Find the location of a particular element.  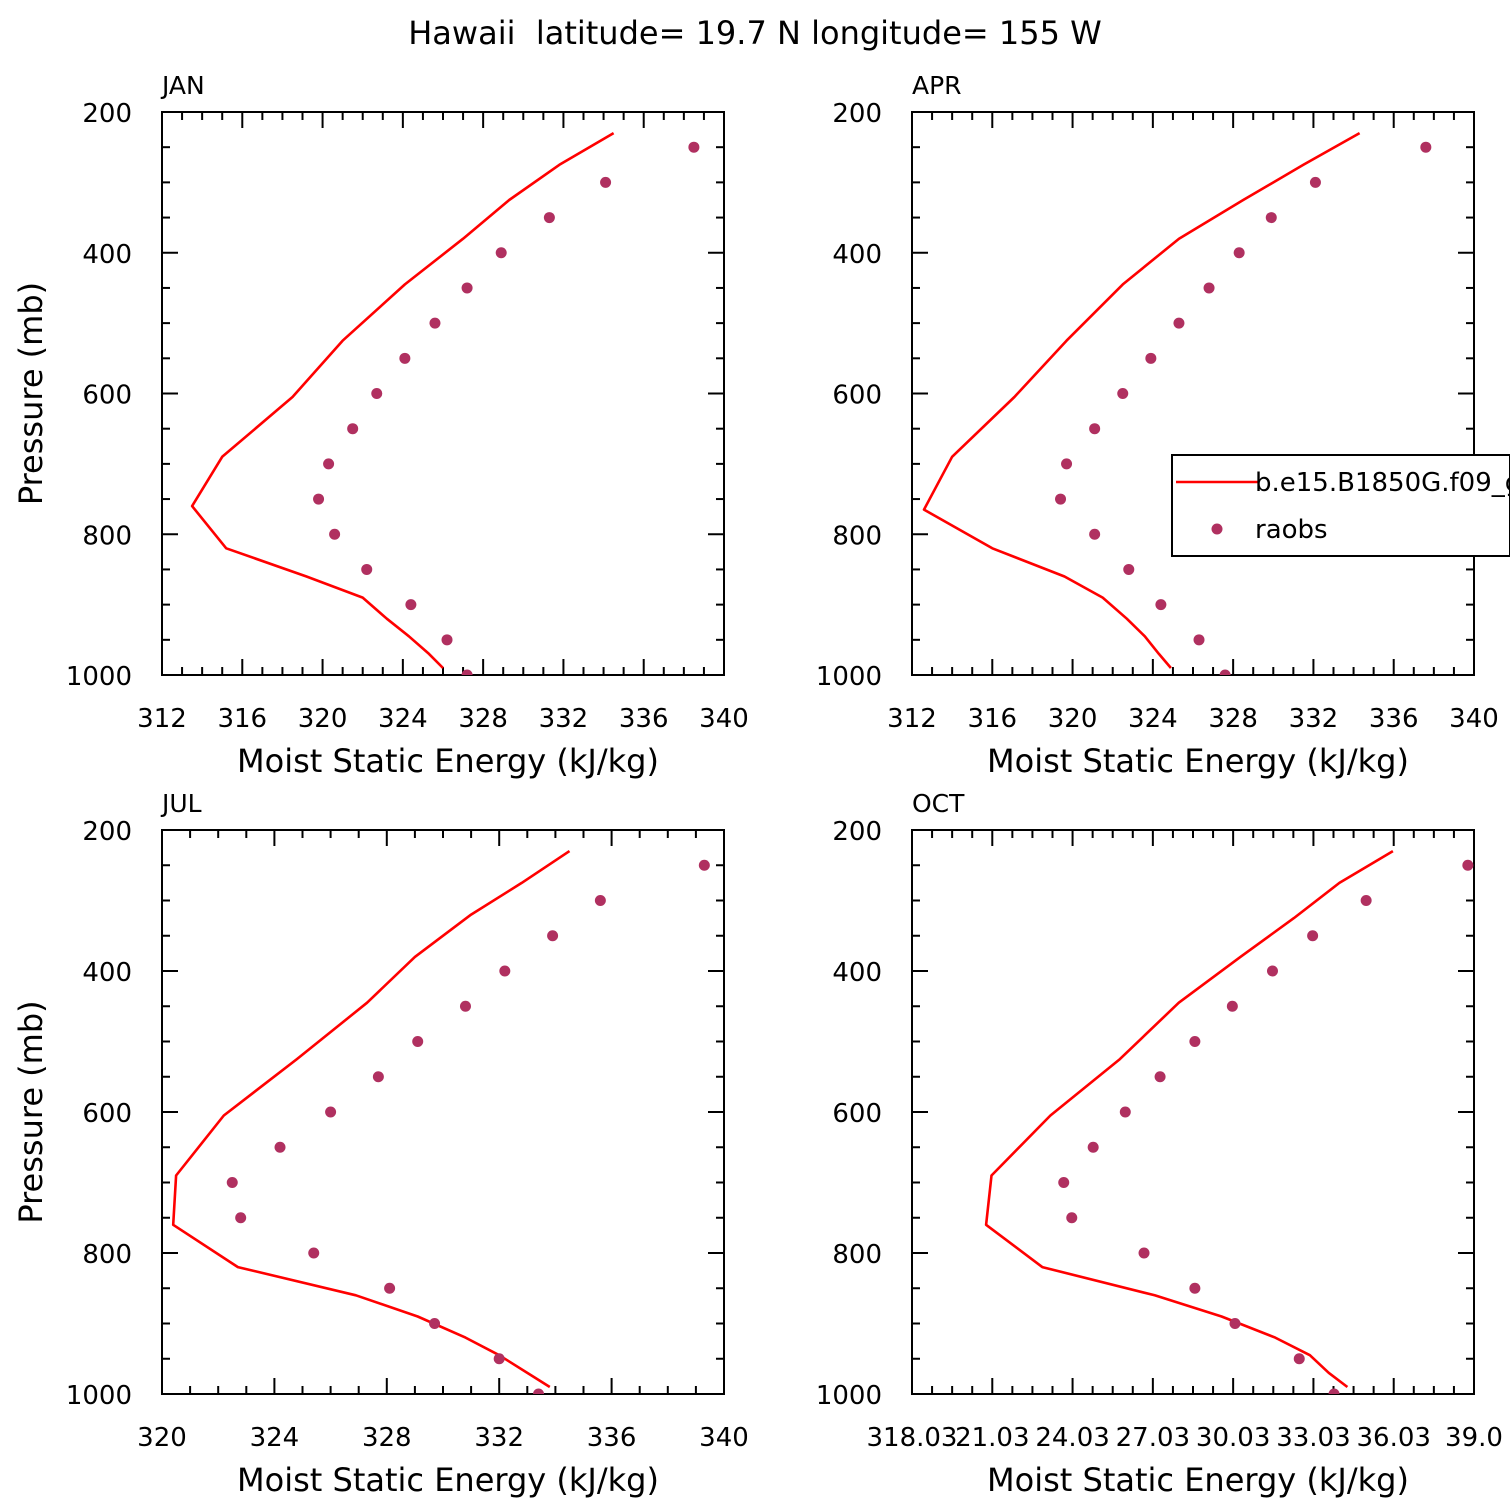

x-tick-label: 318.03 is located at coordinates (912, 1438).